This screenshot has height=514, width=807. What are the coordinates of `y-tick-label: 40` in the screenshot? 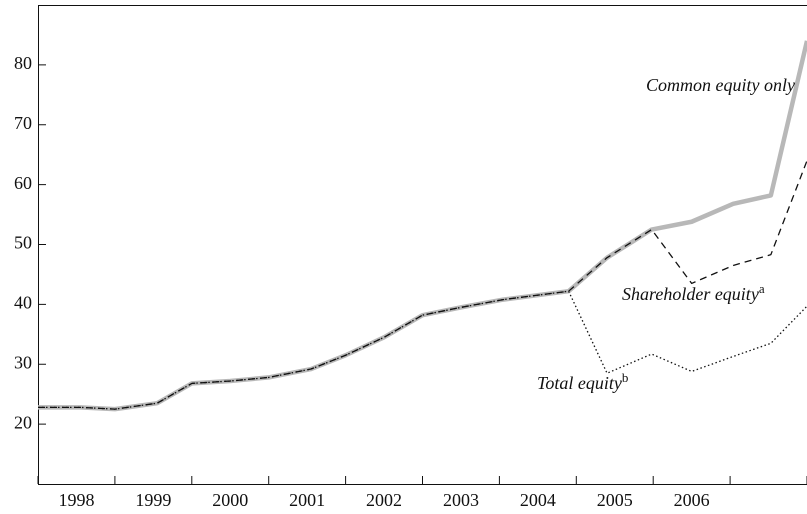 It's located at (23, 303).